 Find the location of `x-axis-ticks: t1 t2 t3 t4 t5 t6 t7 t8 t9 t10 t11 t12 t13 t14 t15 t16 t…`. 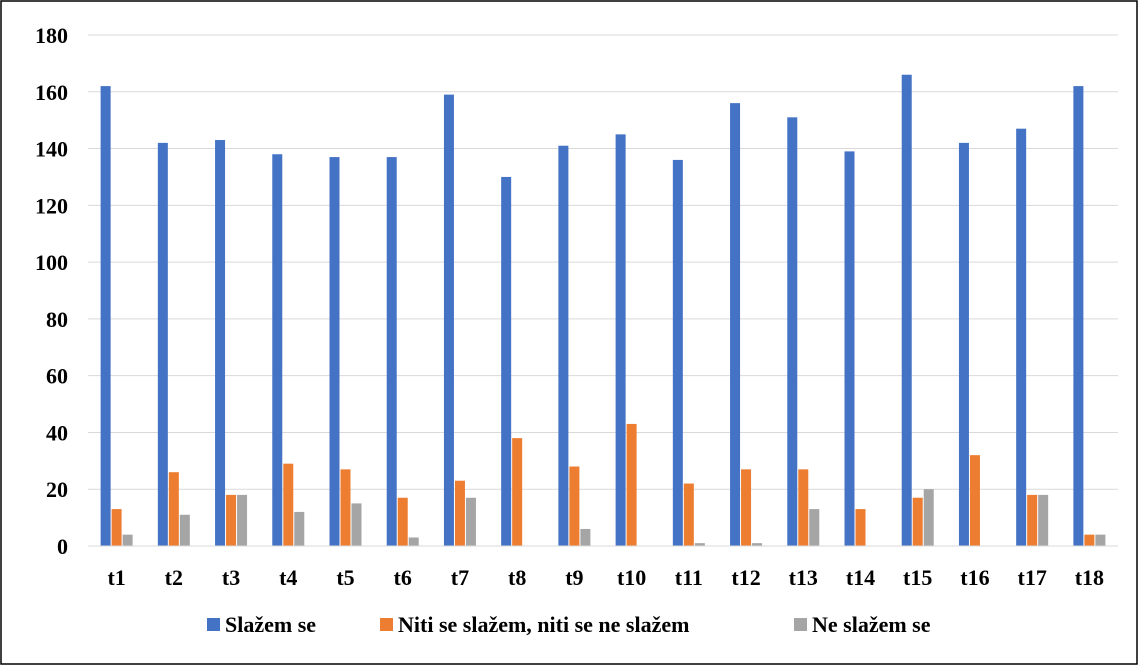

x-axis-ticks: t1 t2 t3 t4 t5 t6 t7 t8 t9 t10 t11 t12 t13 t14 t15 t16 t… is located at coordinates (605, 577).